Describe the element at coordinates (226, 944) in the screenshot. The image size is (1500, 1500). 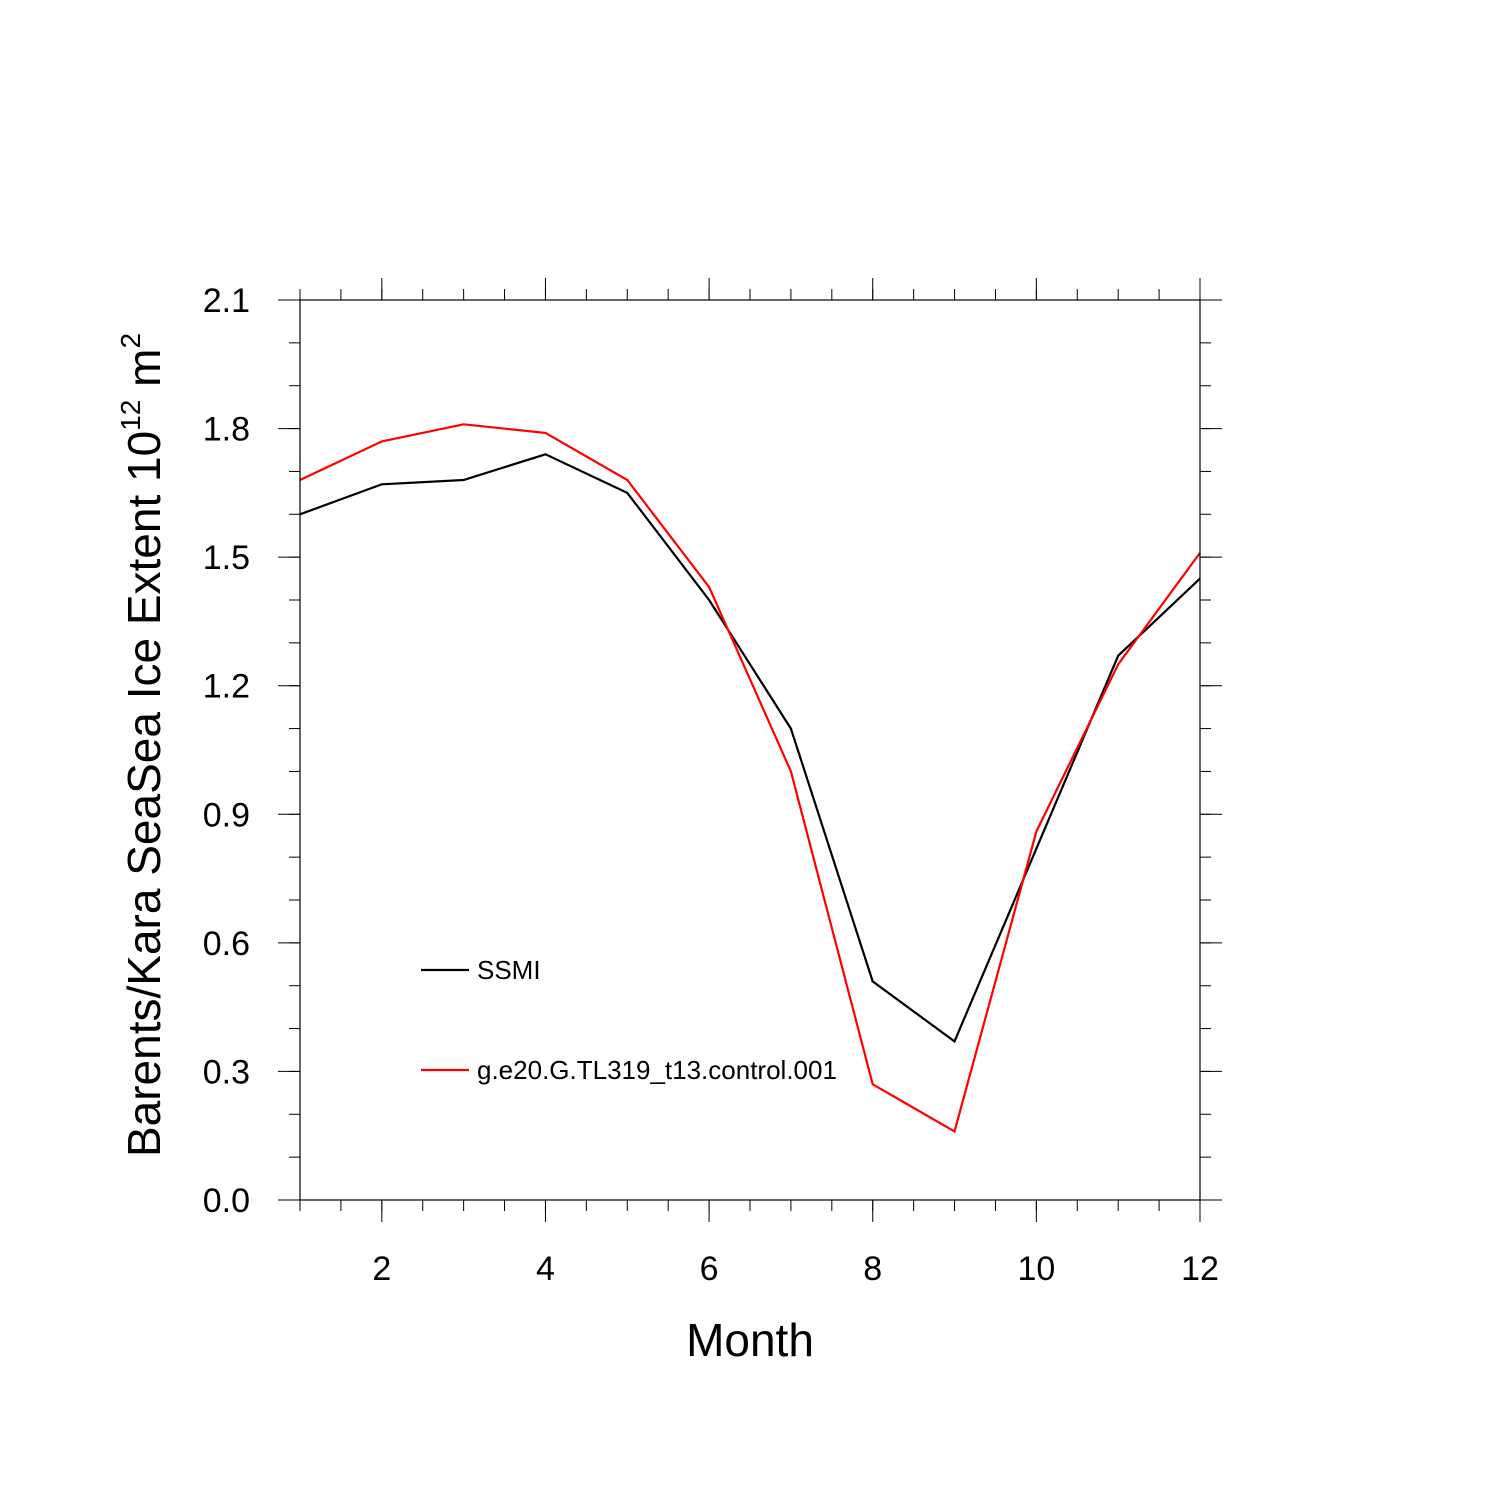
I see `y-tick-label: 0.6` at that location.